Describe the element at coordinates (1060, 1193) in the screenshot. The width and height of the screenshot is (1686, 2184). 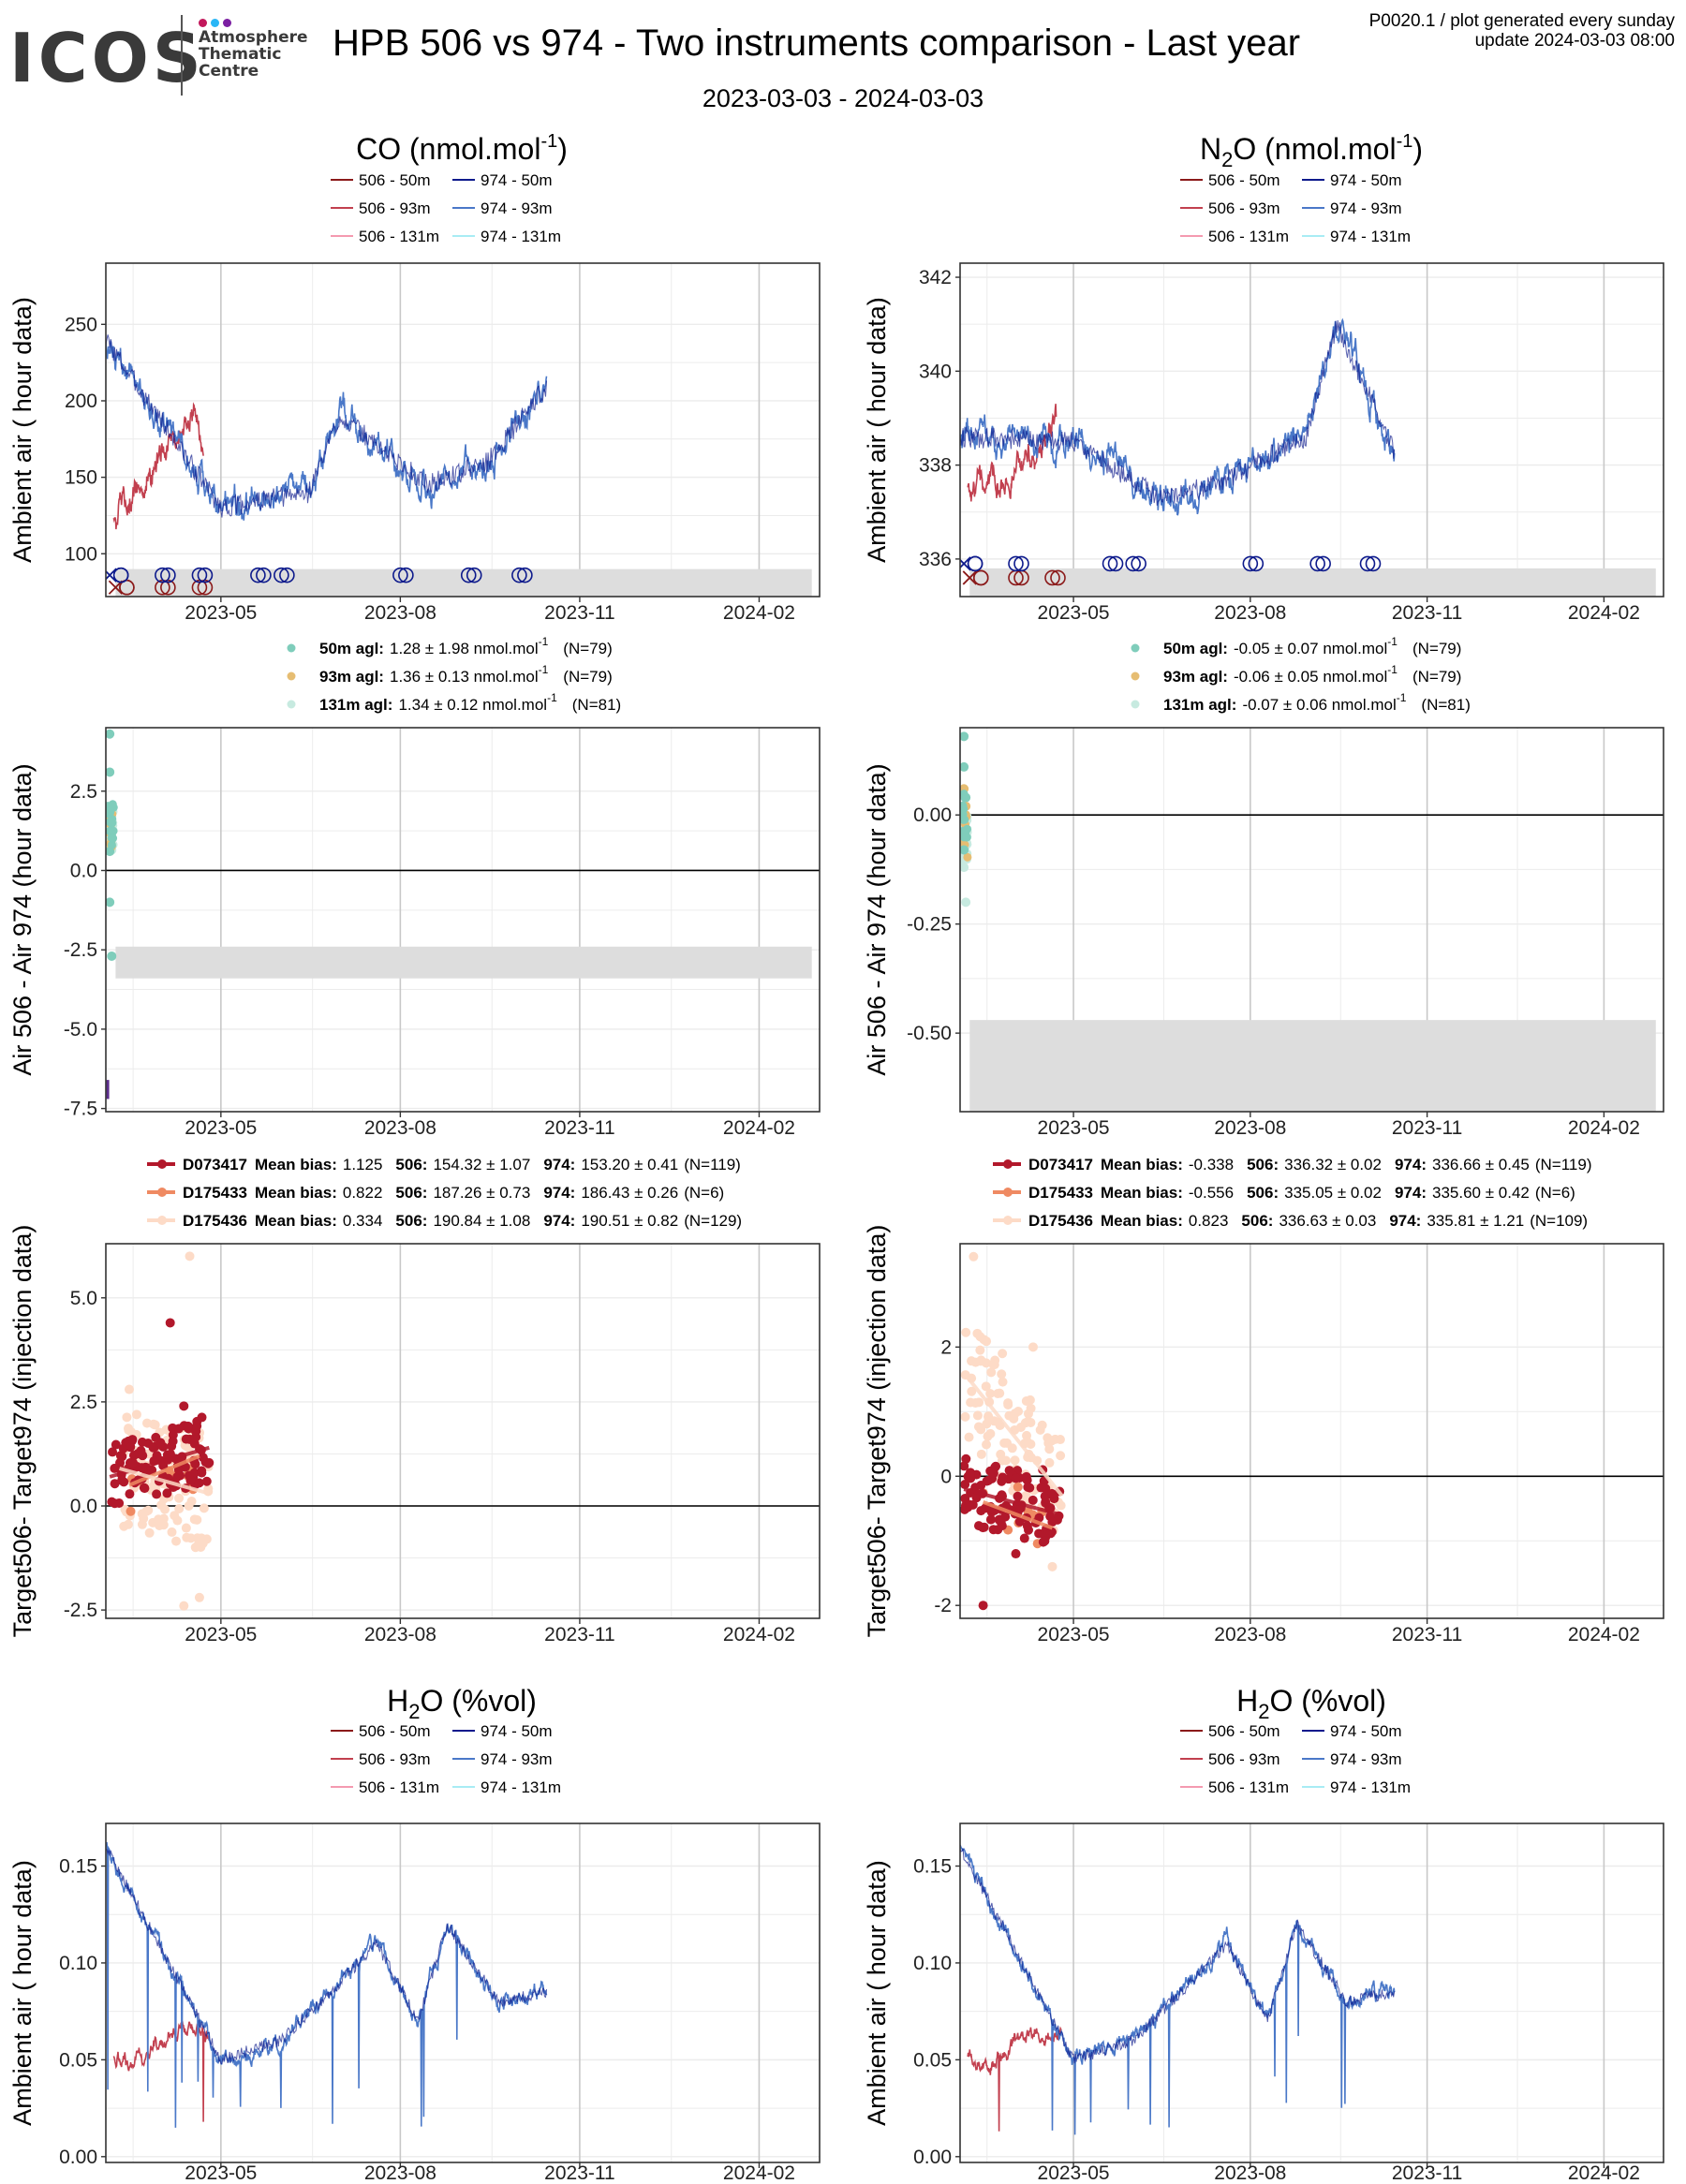
I see `cylinder-name: D175433` at that location.